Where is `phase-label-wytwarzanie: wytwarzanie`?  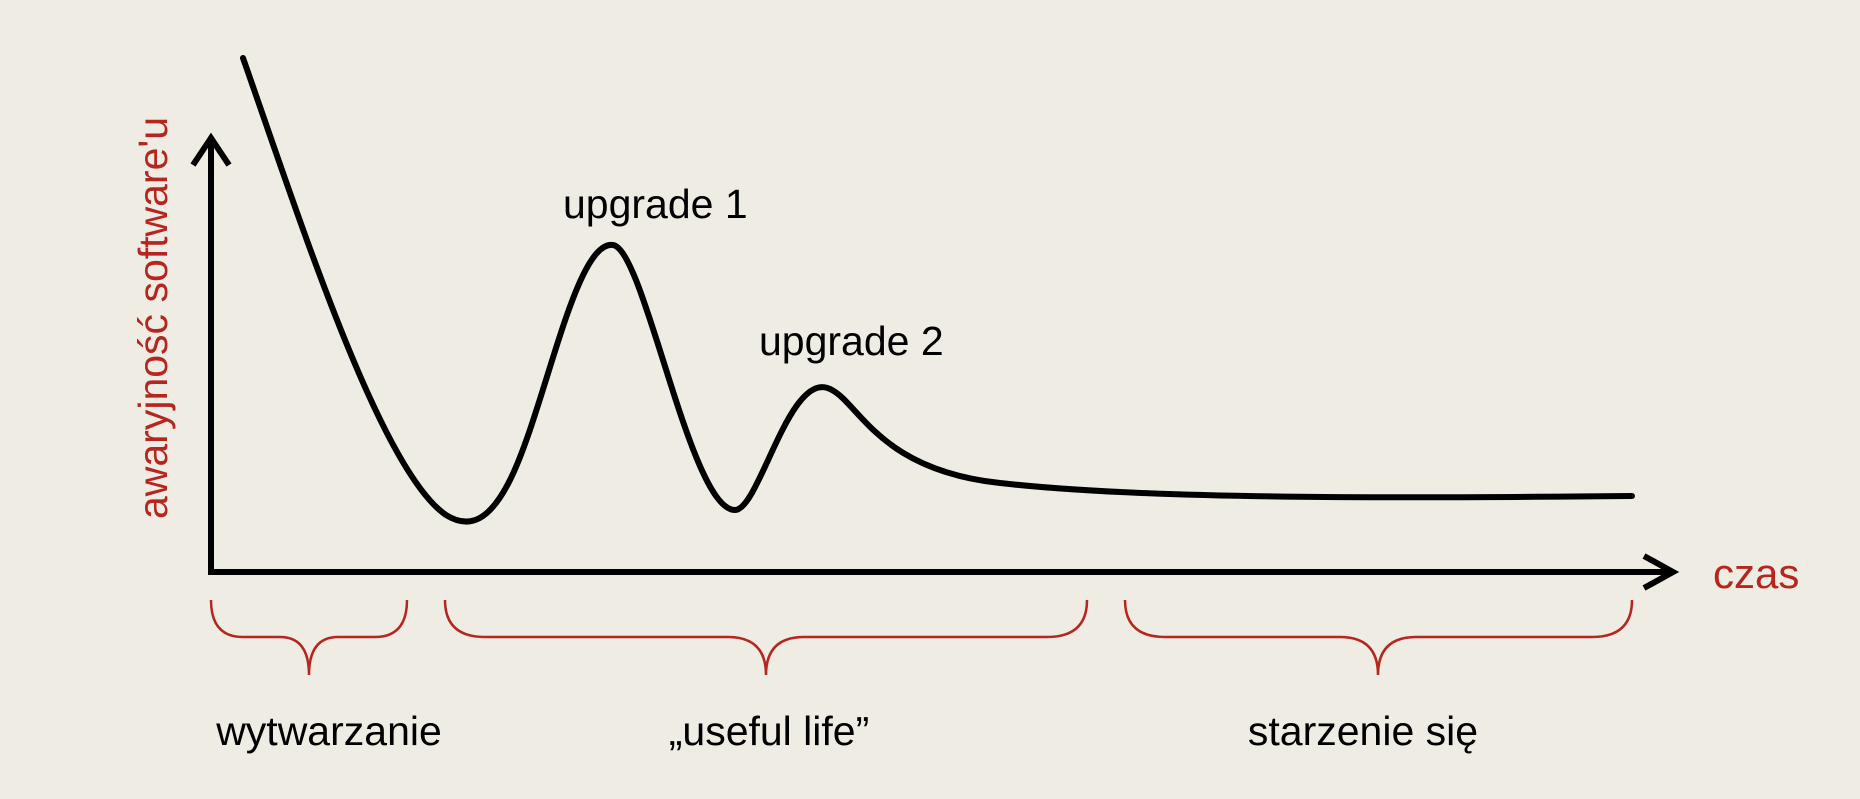
phase-label-wytwarzanie: wytwarzanie is located at coordinates (328, 731).